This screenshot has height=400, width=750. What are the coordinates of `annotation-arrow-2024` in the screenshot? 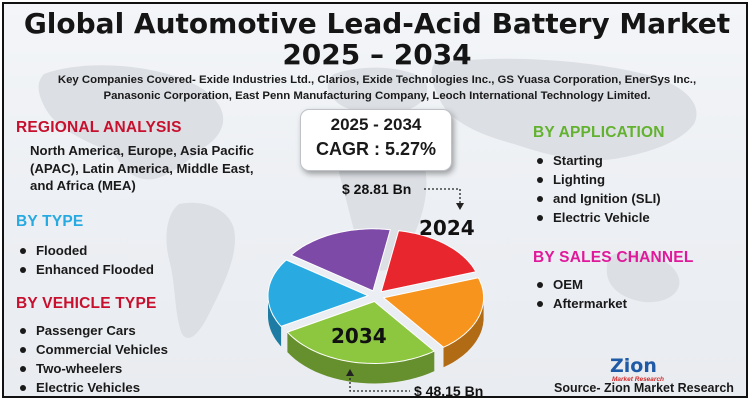 It's located at (442, 196).